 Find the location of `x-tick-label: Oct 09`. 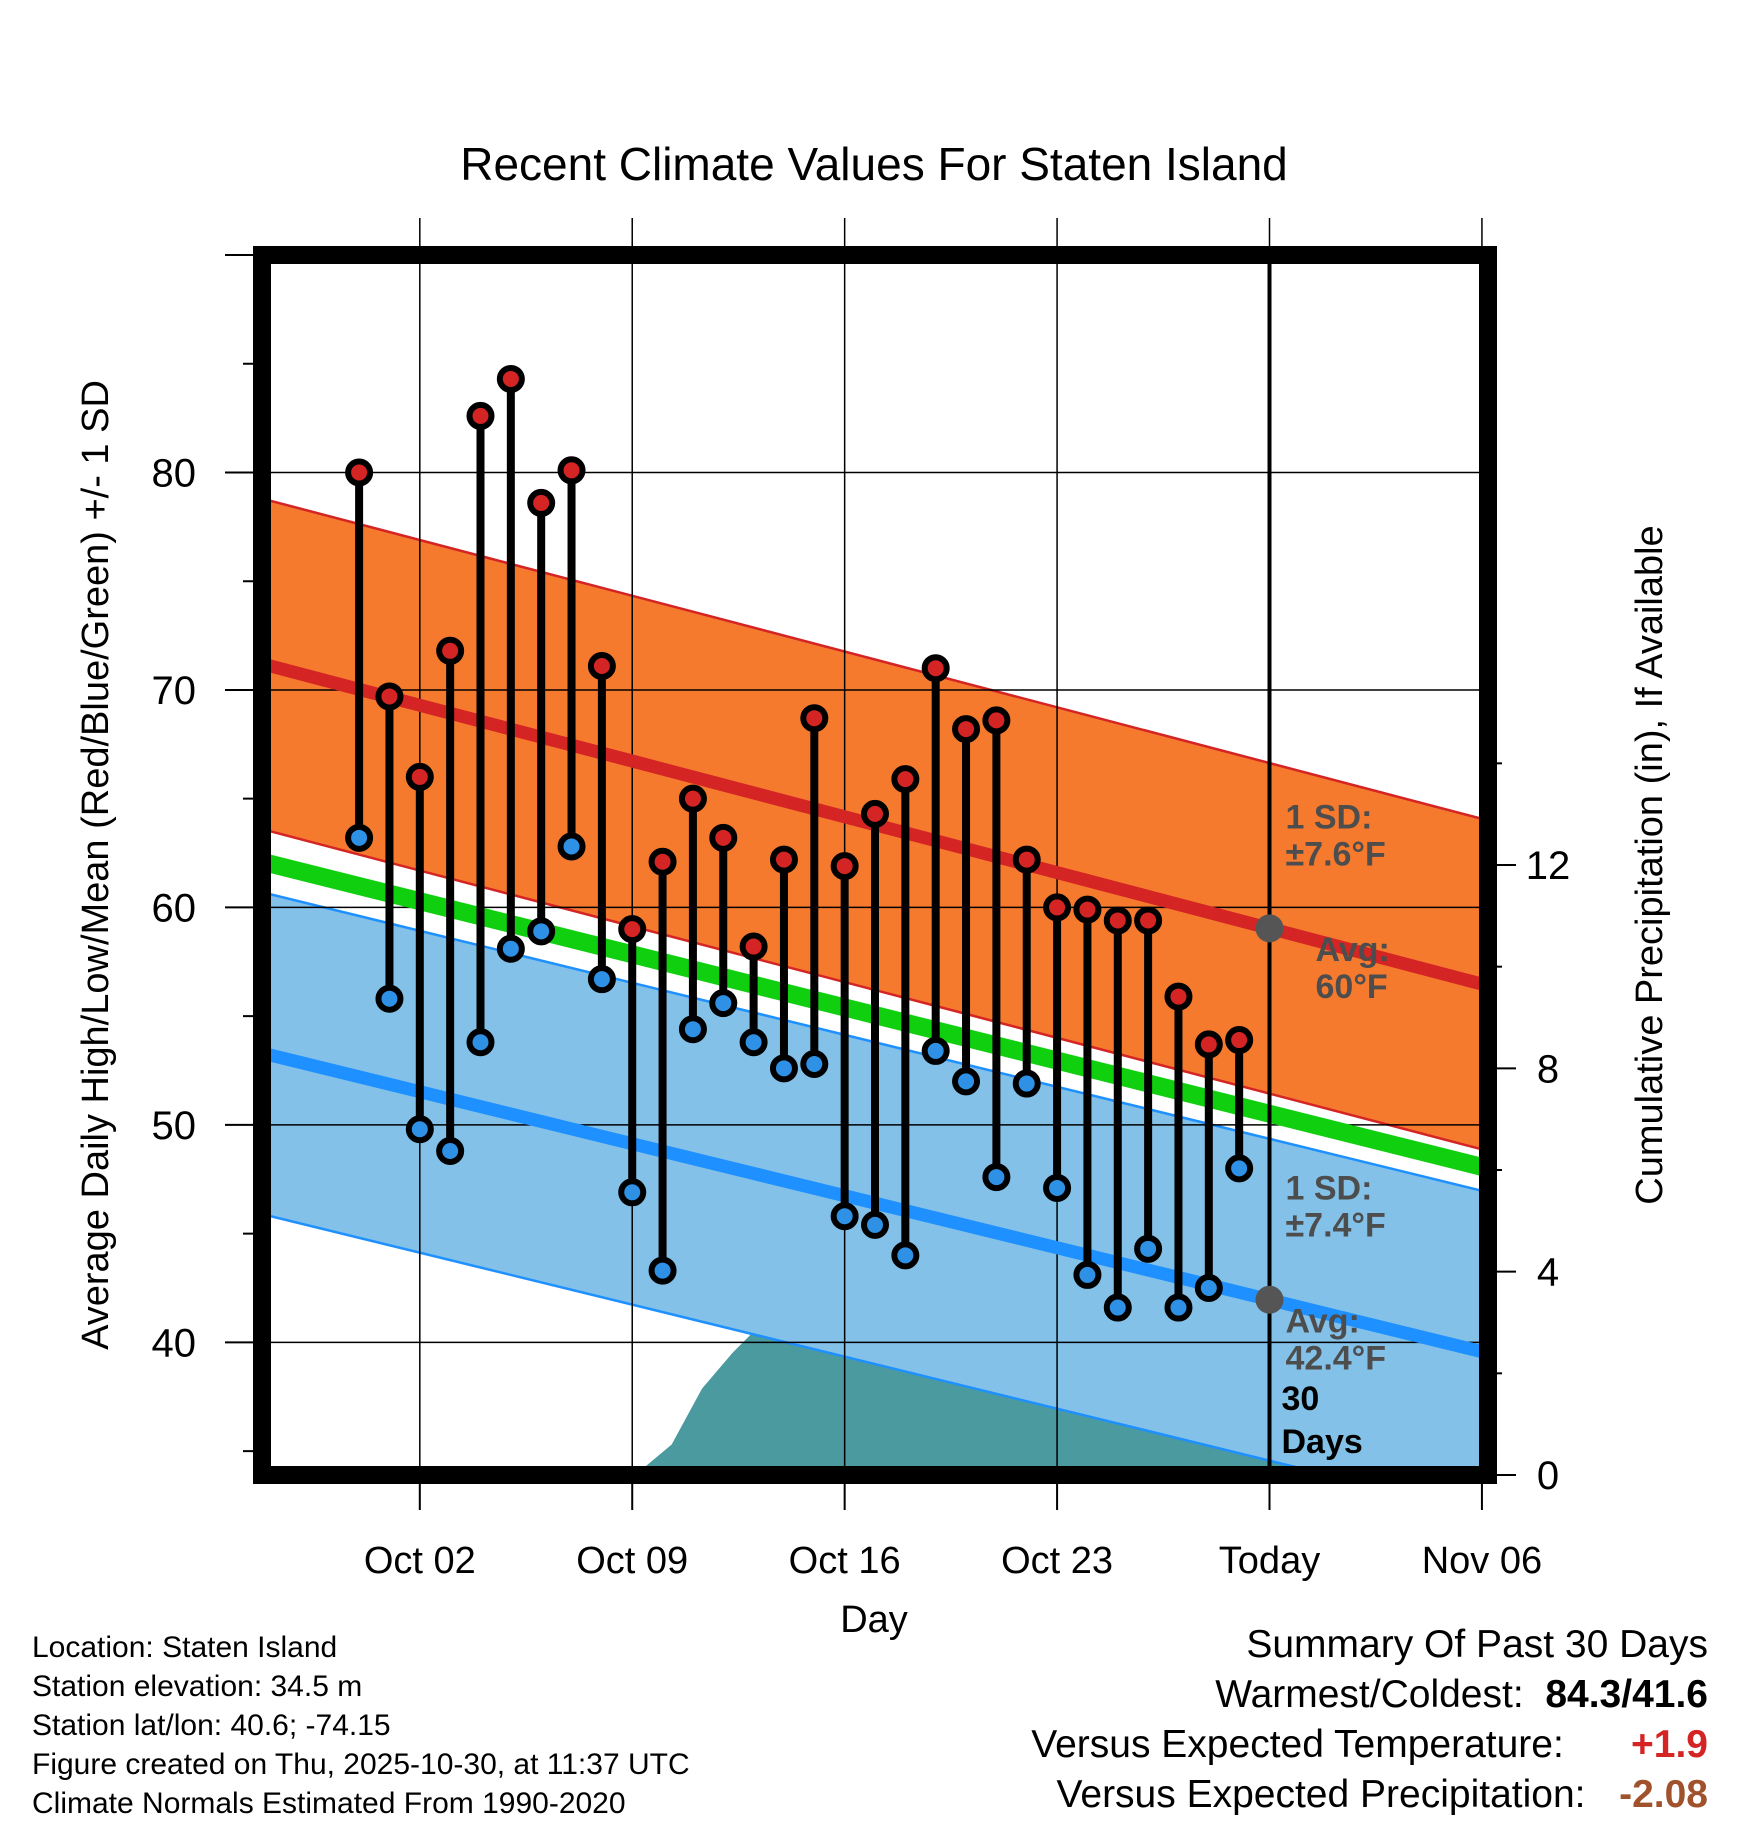

x-tick-label: Oct 09 is located at coordinates (632, 1561).